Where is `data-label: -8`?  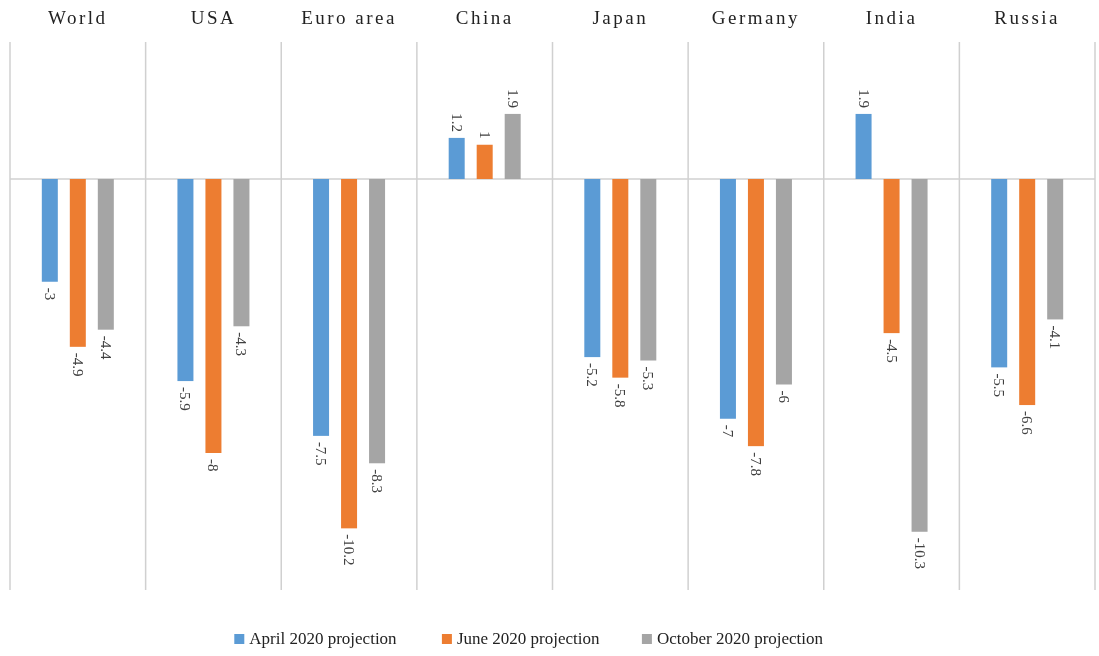
data-label: -8 is located at coordinates (213, 465).